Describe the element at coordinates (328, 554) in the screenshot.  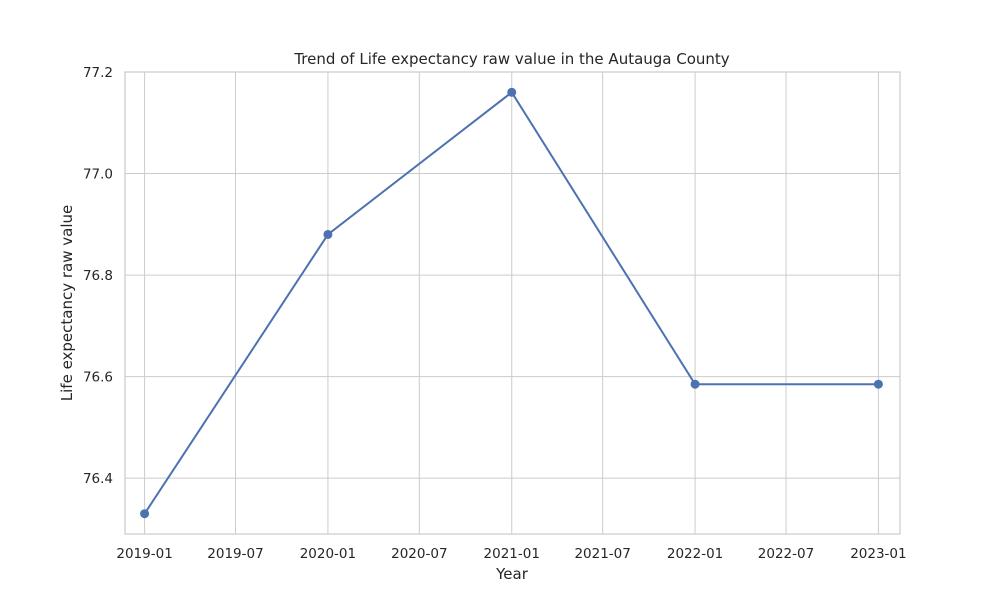
I see `x-tick-label: 2020-01` at that location.